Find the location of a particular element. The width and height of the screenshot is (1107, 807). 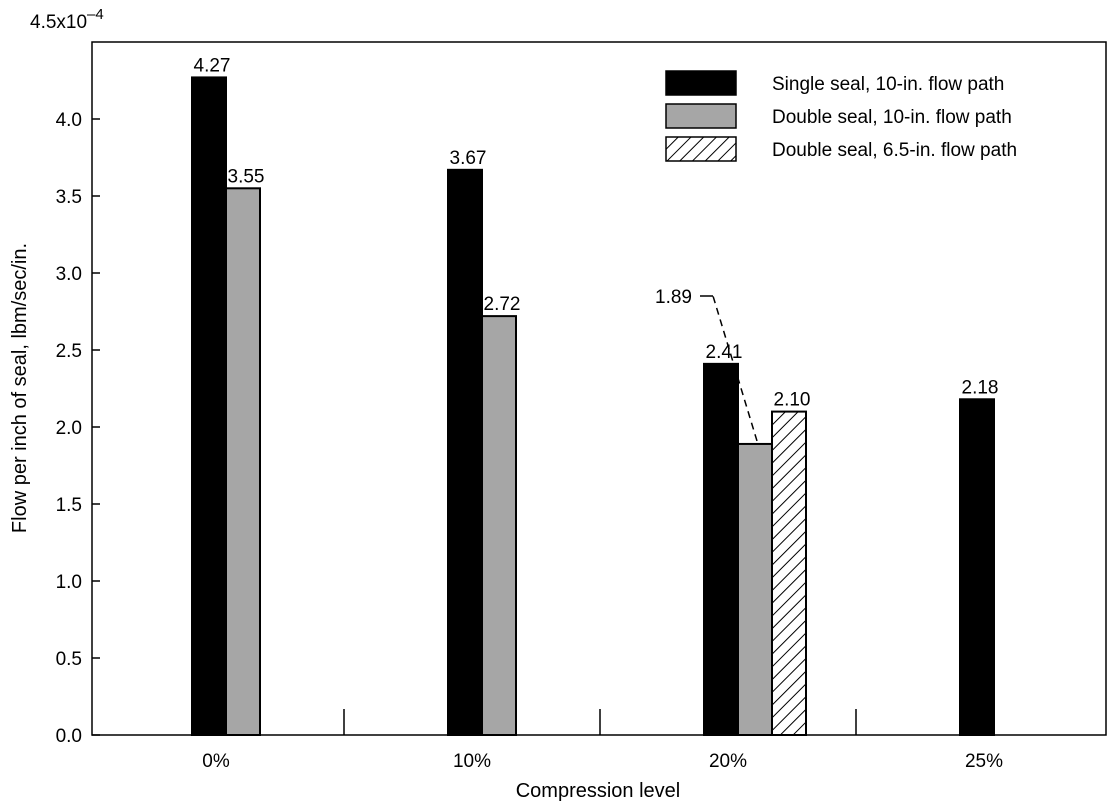

data-label: 3.67 is located at coordinates (468, 158).